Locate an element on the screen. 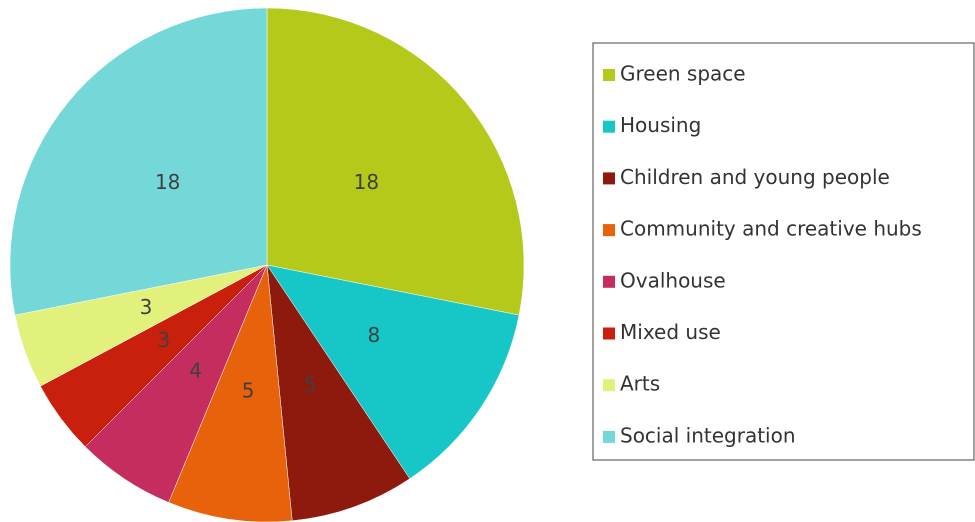 This screenshot has height=522, width=975. legend-label: Arts is located at coordinates (640, 384).